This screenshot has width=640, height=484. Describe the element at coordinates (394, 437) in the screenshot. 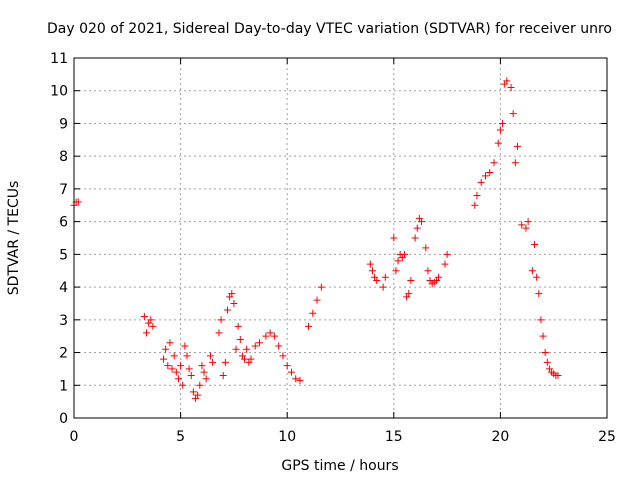

I see `x-tick-label: 15` at that location.